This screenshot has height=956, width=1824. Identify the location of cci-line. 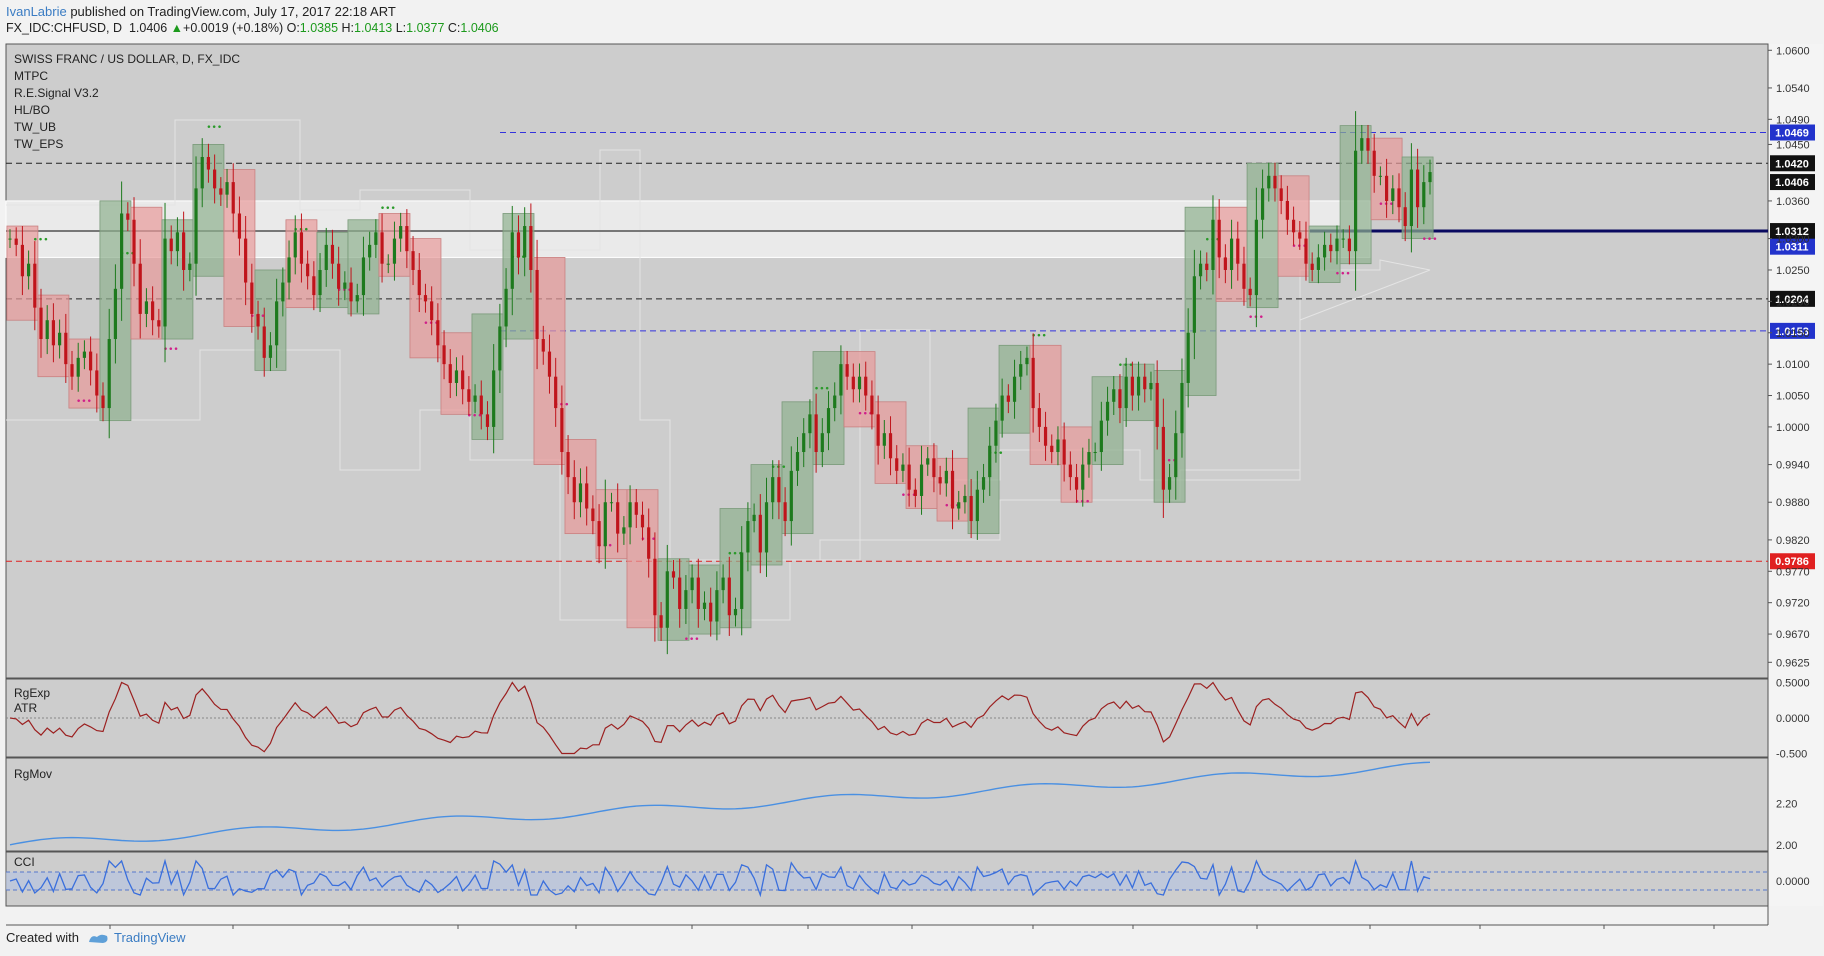
(720, 878).